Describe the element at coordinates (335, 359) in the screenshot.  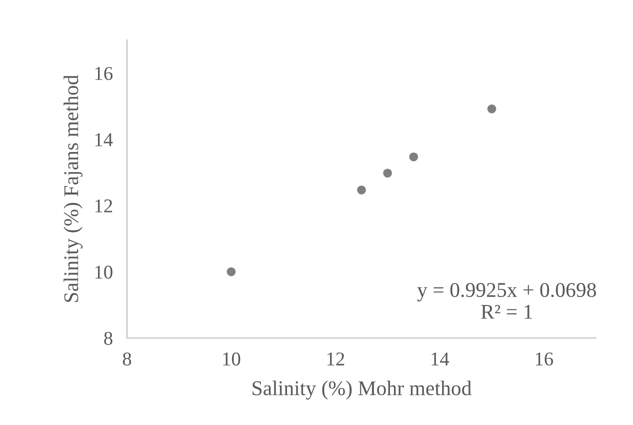
I see `x-tick-label: 12` at that location.